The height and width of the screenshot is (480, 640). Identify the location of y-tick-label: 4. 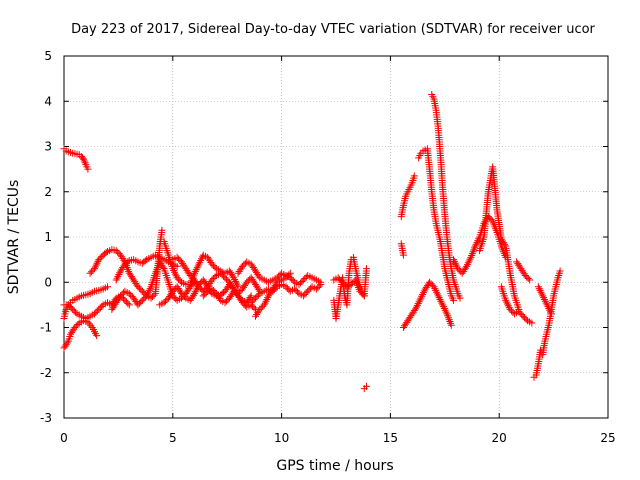
(48, 101).